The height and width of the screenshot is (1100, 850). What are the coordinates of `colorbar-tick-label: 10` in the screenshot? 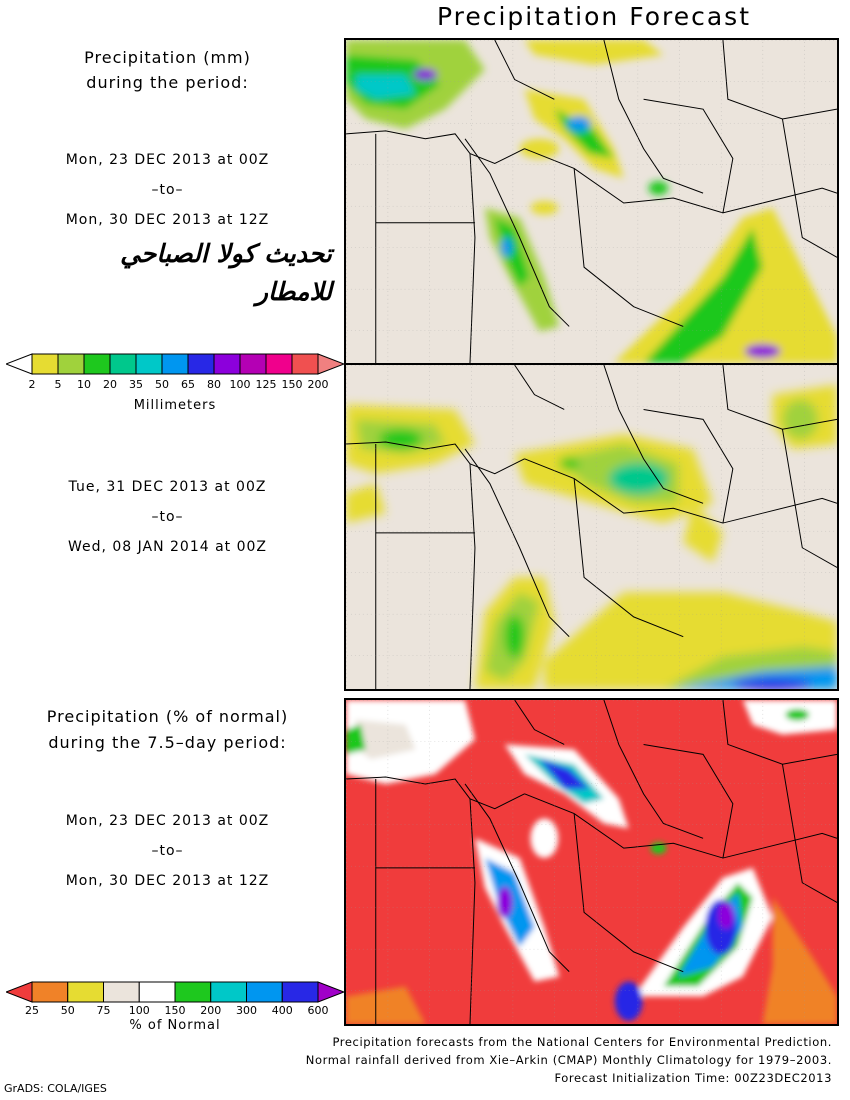 It's located at (84, 384).